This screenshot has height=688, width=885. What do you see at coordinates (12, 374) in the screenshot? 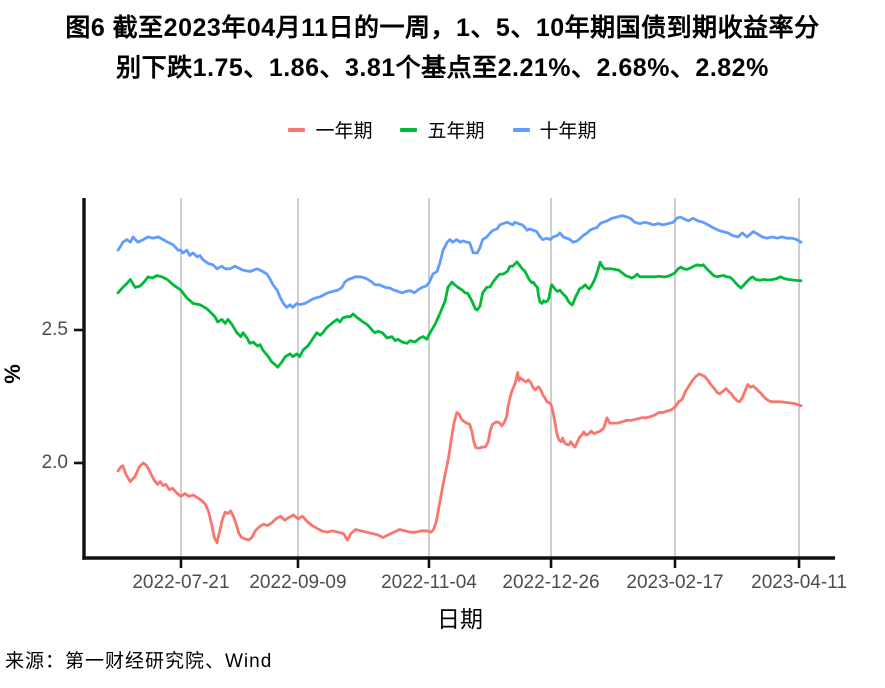
I see `y-axis-title: %` at bounding box center [12, 374].